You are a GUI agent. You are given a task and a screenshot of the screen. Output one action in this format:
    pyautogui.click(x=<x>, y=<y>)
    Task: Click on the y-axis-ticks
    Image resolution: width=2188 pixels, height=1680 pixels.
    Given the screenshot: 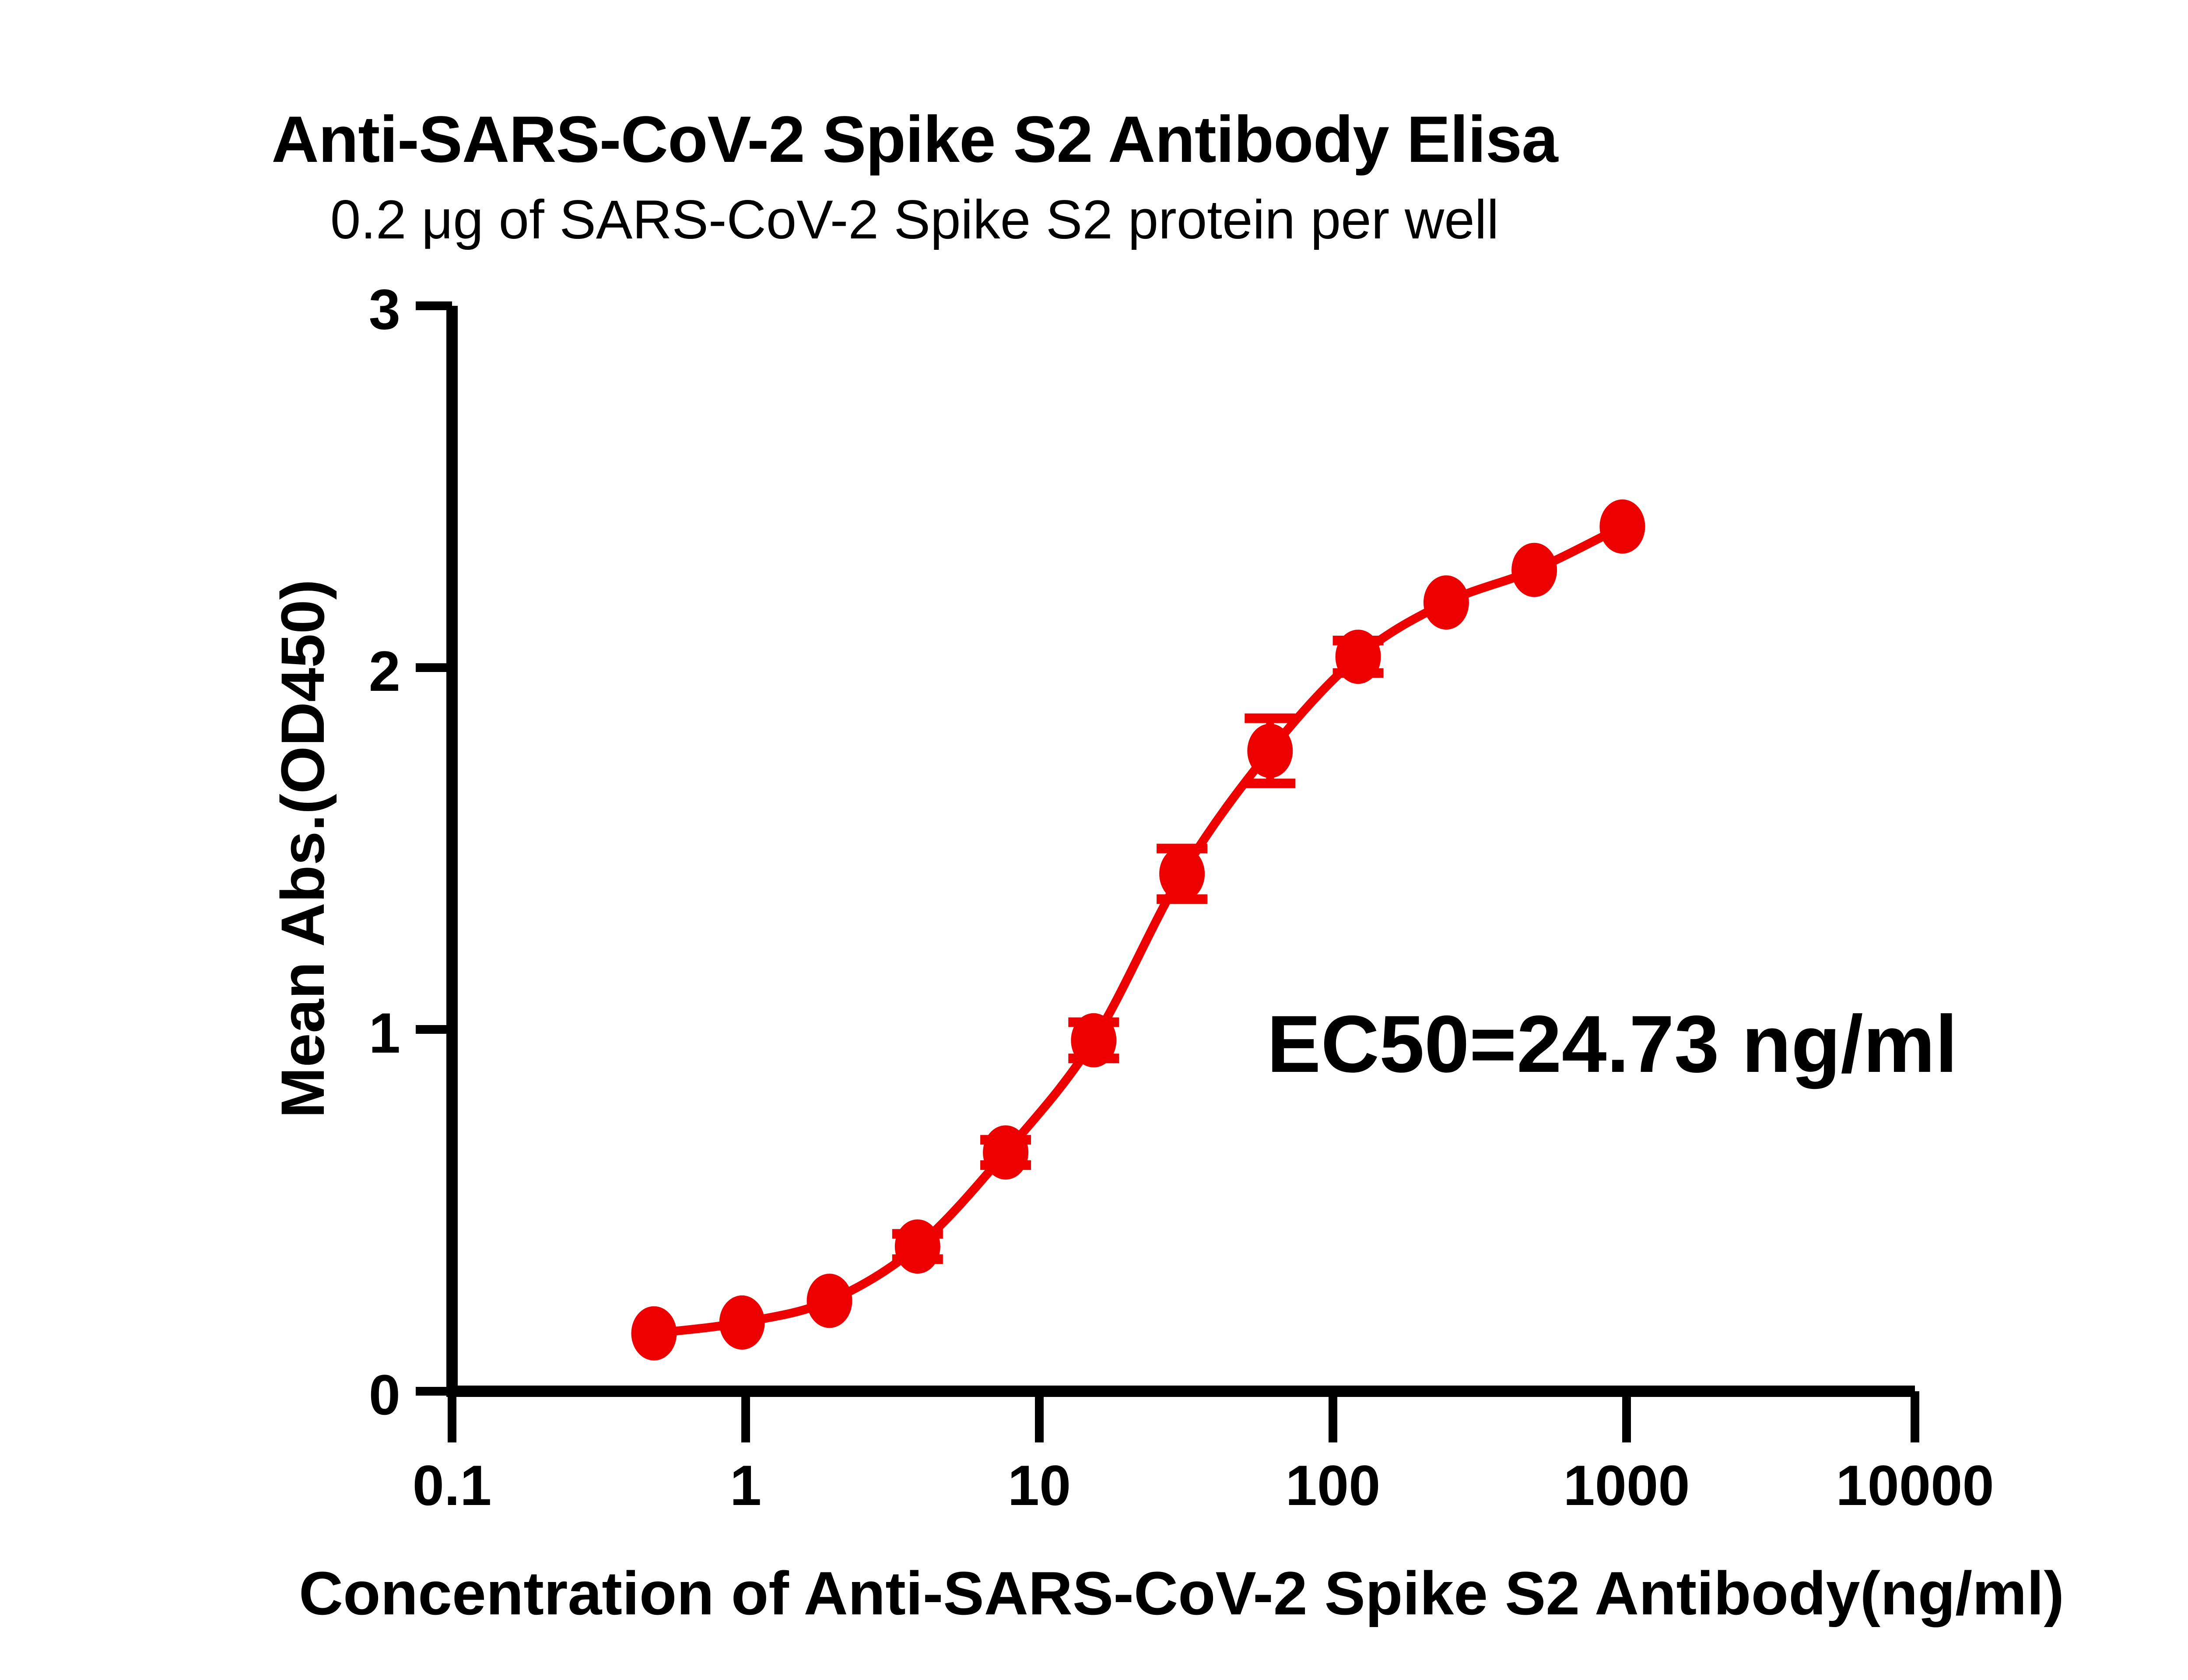 What is the action you would take?
    pyautogui.click(x=434, y=848)
    